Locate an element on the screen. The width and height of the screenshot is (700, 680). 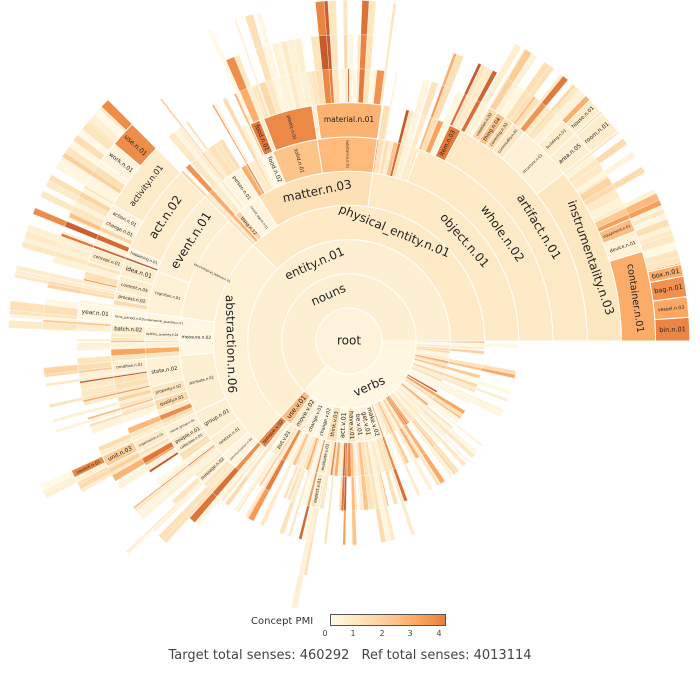
segment-label: time_period.n.01 is located at coordinates (129, 317).